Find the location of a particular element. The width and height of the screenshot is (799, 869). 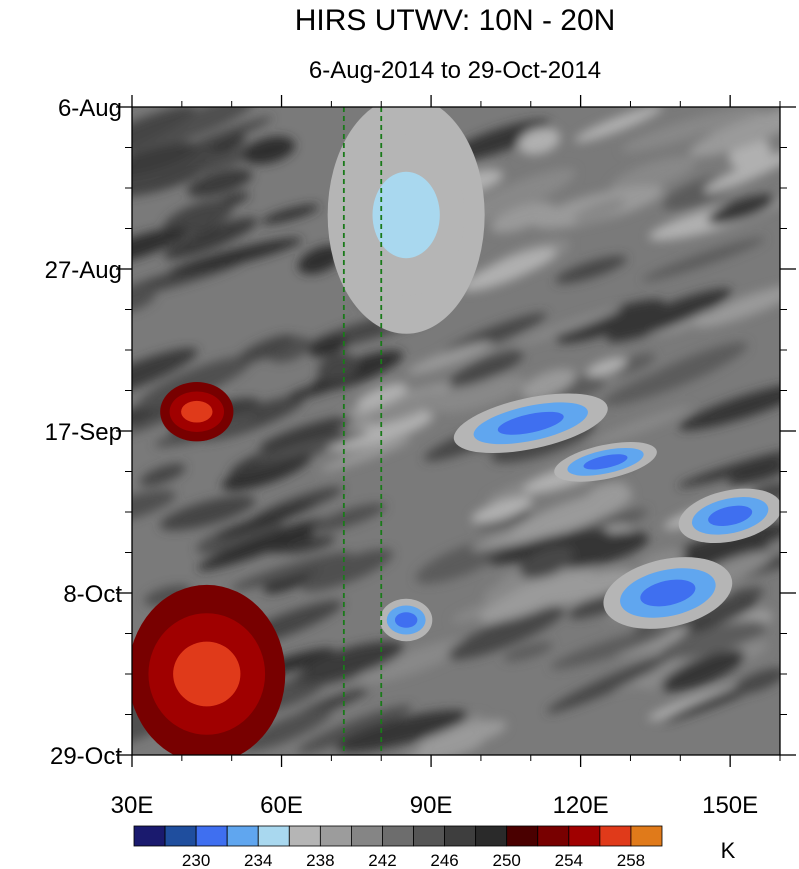

x-tick-label: 60E is located at coordinates (281, 805).